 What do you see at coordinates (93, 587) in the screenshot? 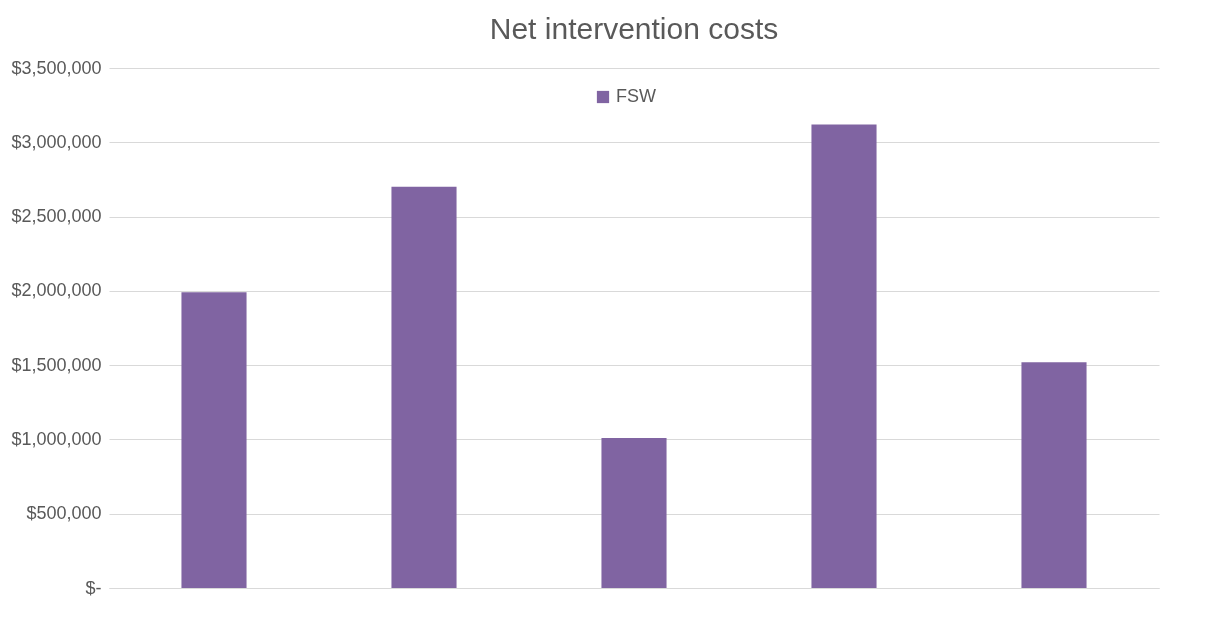
I see `y-tick-label: $-` at bounding box center [93, 587].